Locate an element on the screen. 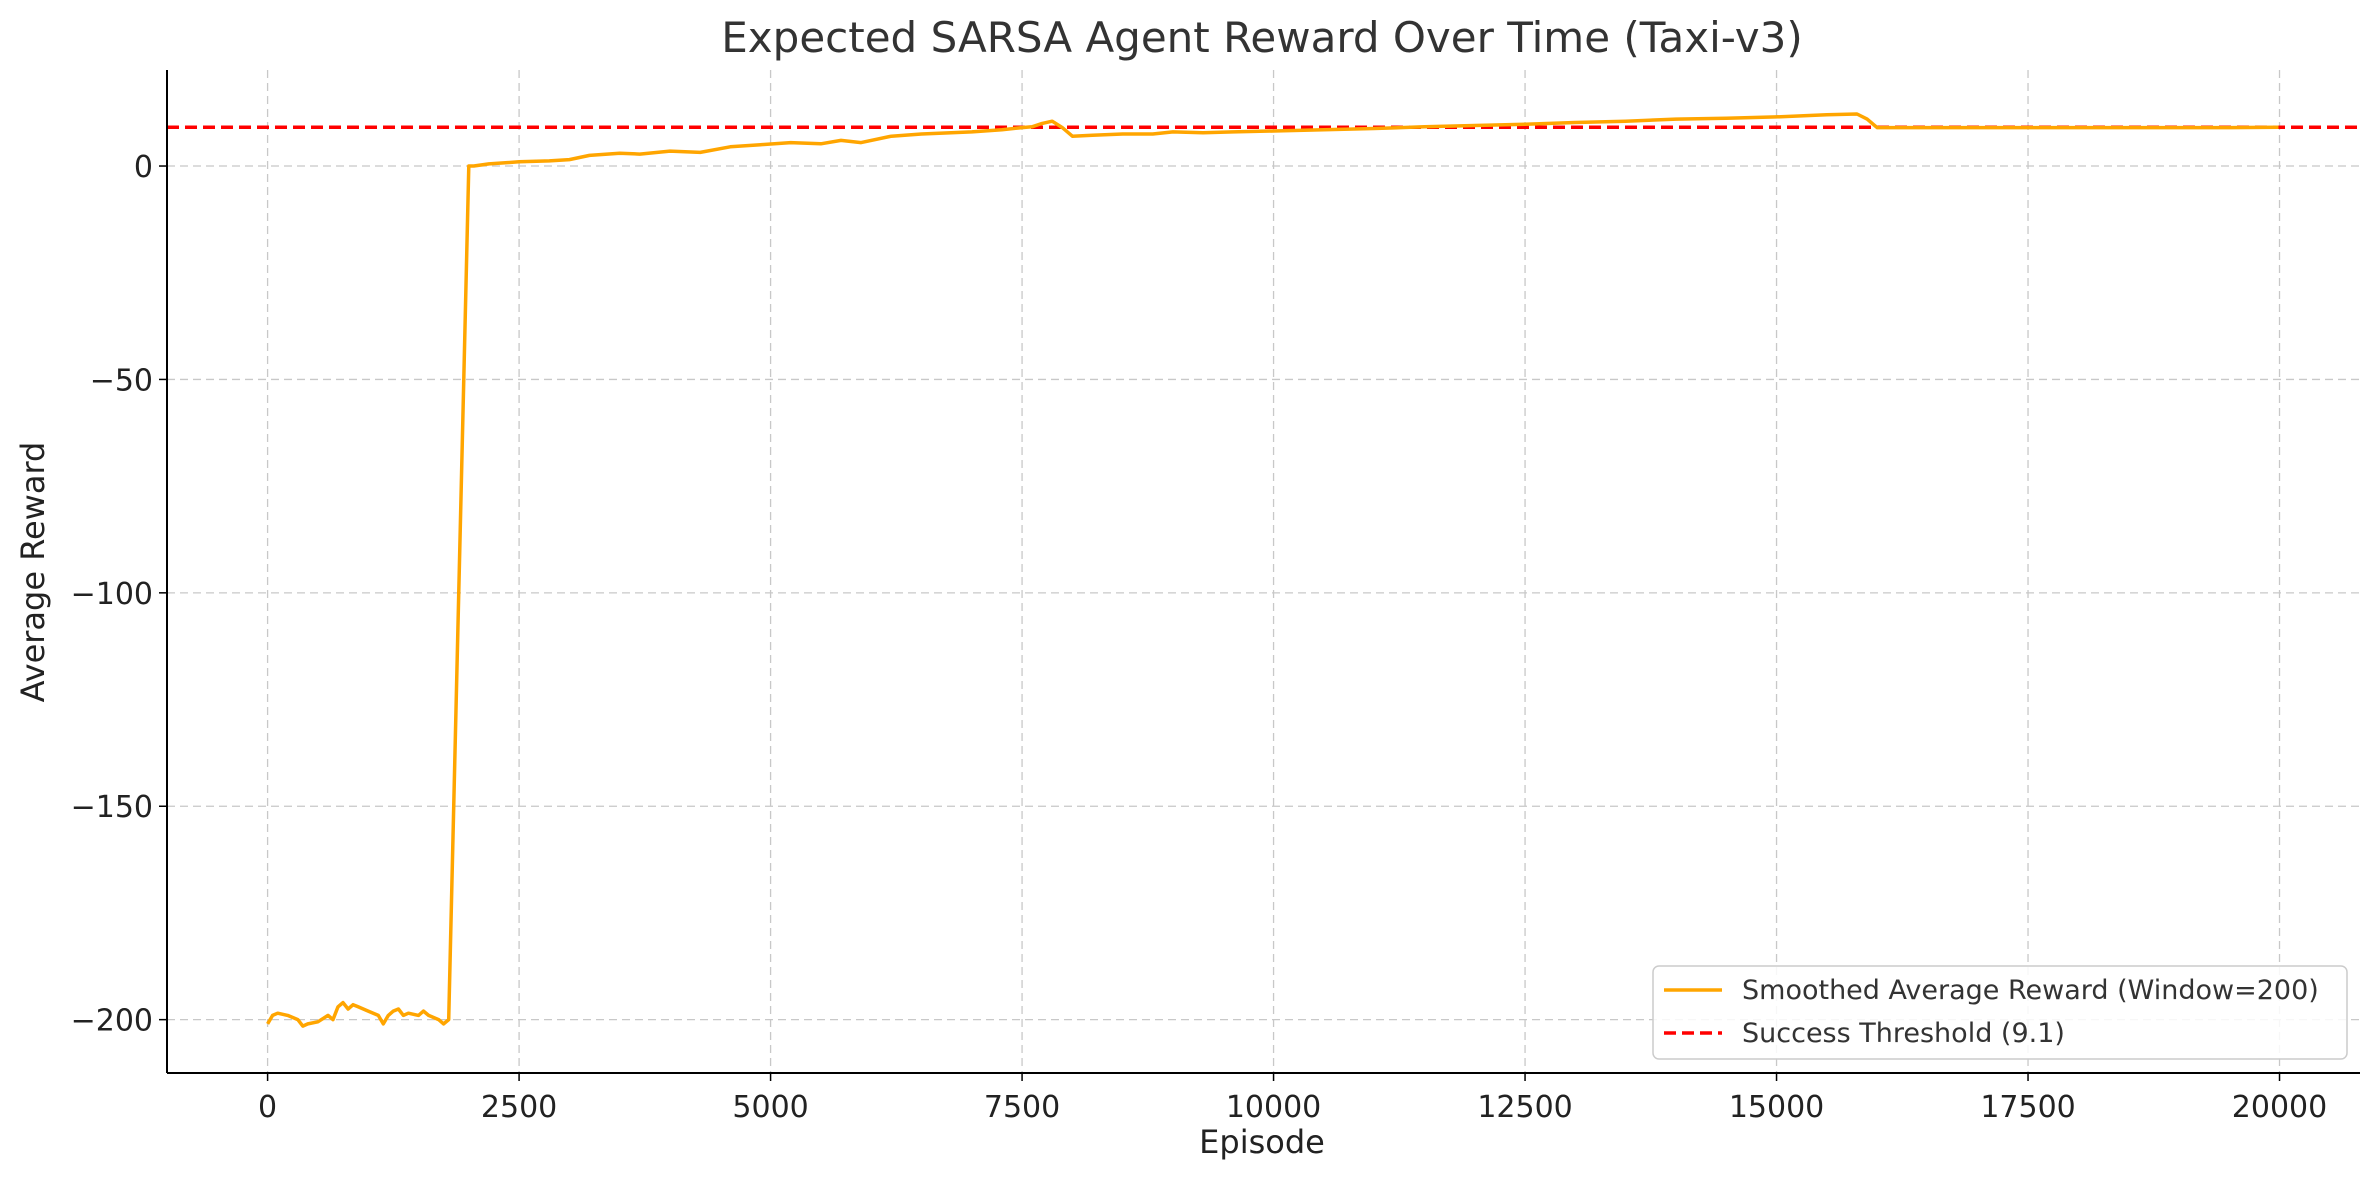  x-ticks: 0 2500 5000 7500 10000 12500 15000 17500 20000 is located at coordinates (1292, 1099).